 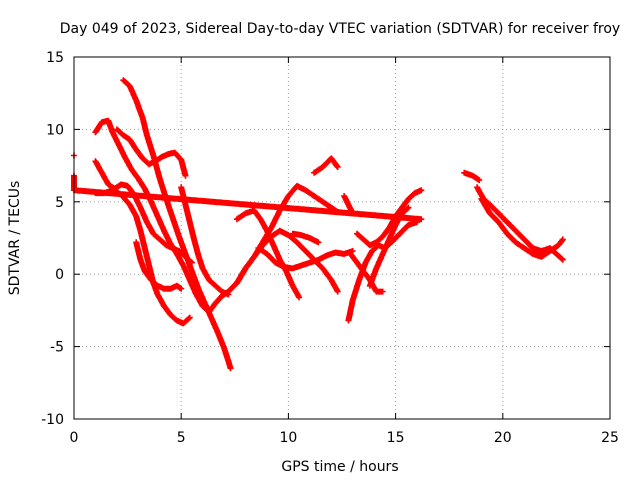 I want to click on y-tick-label: 10, so click(x=55, y=130).